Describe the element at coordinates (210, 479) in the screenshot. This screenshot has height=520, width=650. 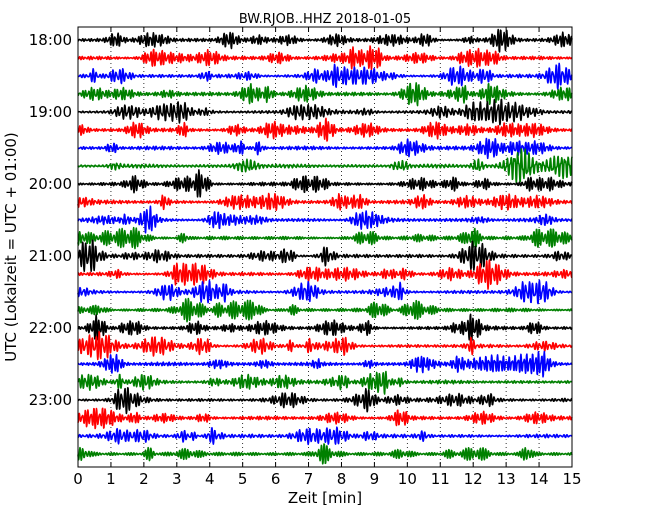
I see `x-tick-label: 4` at that location.